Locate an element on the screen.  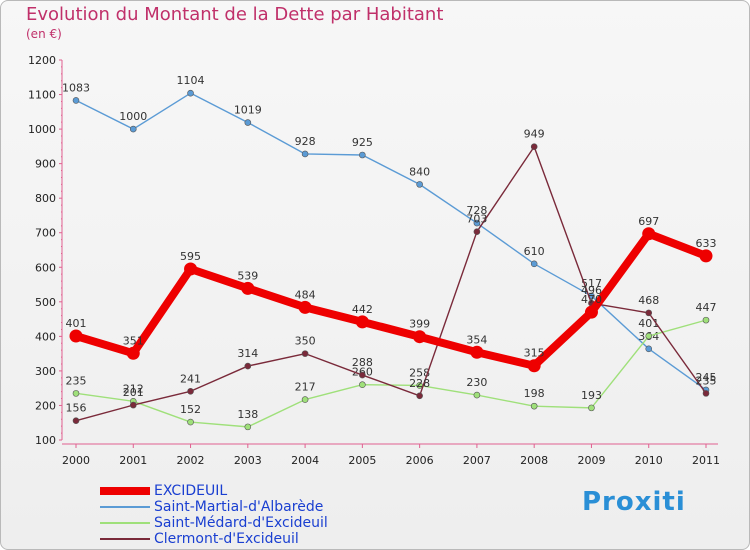
data-label: 201 is located at coordinates (133, 392).